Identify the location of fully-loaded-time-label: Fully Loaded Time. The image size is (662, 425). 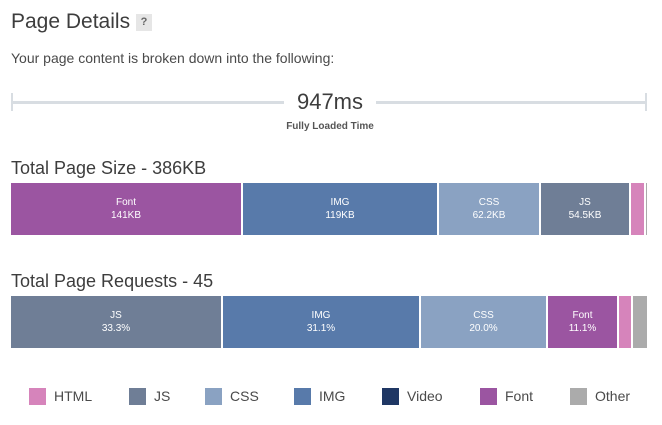
(330, 126).